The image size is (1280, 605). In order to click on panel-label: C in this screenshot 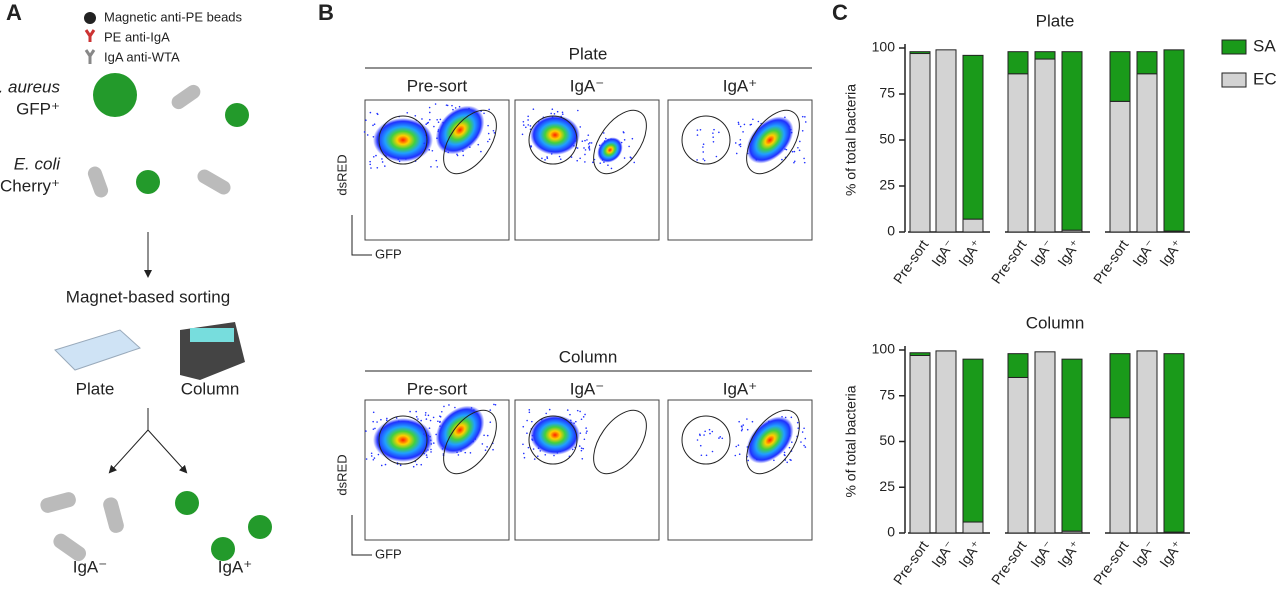, I will do `click(840, 12)`.